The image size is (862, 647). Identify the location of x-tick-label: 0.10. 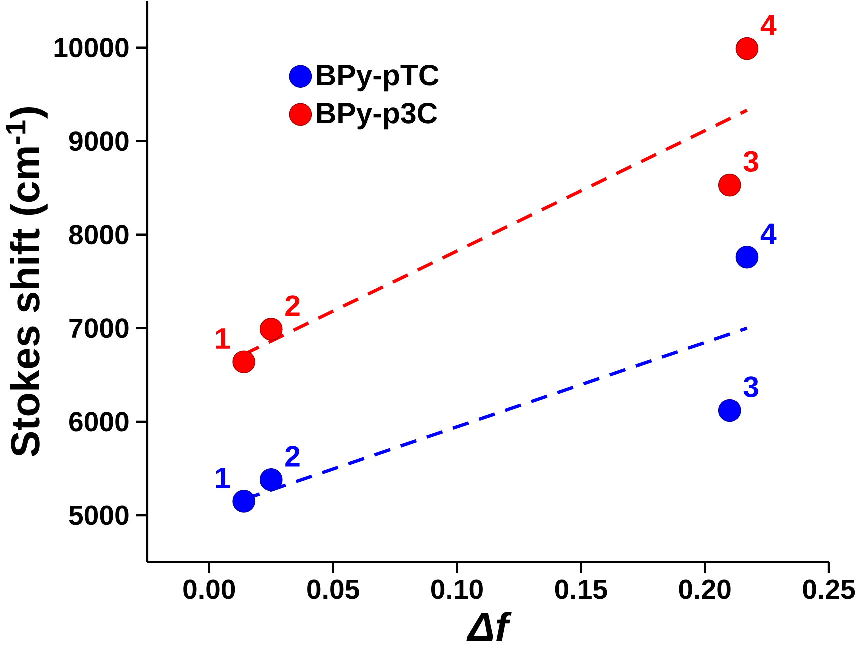
(457, 590).